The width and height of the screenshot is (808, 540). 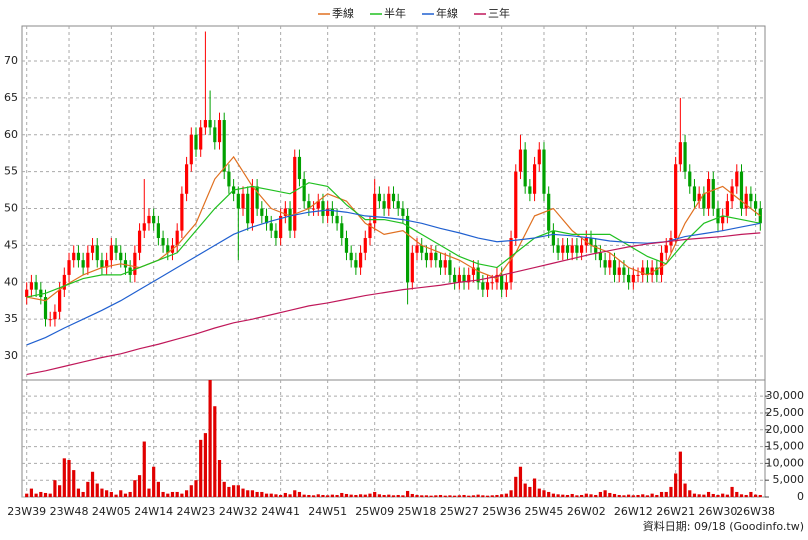 What do you see at coordinates (785, 446) in the screenshot?
I see `y2-tick-label: 15,000` at bounding box center [785, 446].